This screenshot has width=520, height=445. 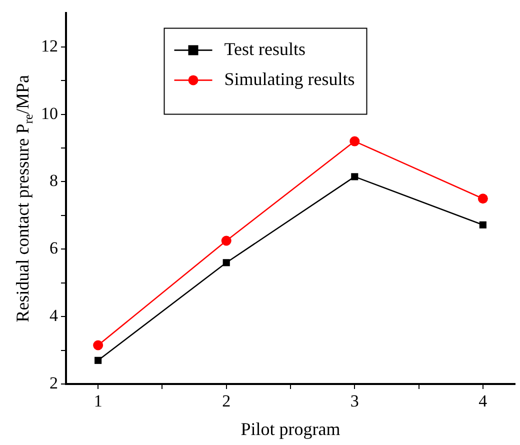 I want to click on x-tick-label: 1, so click(x=98, y=401).